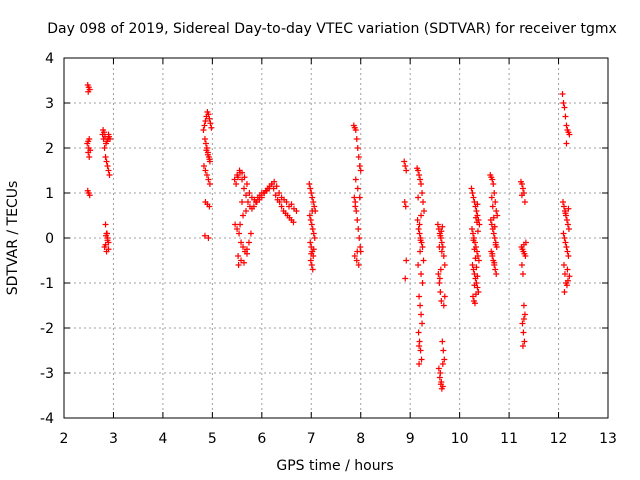 The image size is (640, 480). I want to click on y-tick-label: -3, so click(47, 374).